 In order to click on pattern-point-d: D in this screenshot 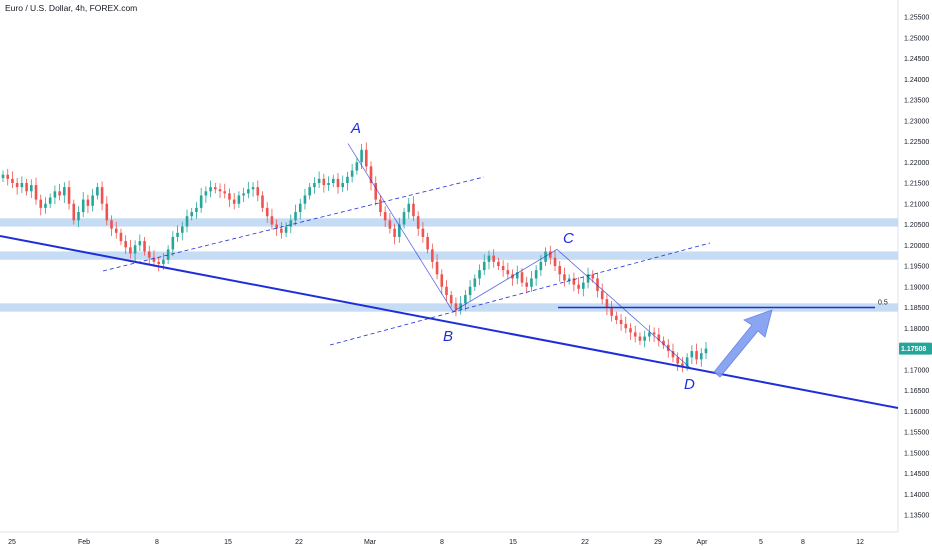, I will do `click(689, 384)`.